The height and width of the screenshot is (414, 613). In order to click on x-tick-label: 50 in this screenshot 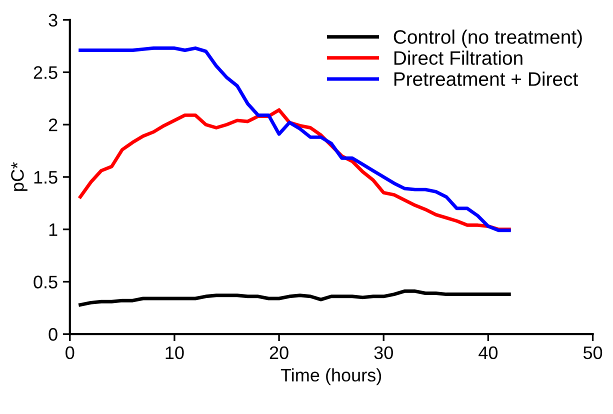, I will do `click(592, 353)`.